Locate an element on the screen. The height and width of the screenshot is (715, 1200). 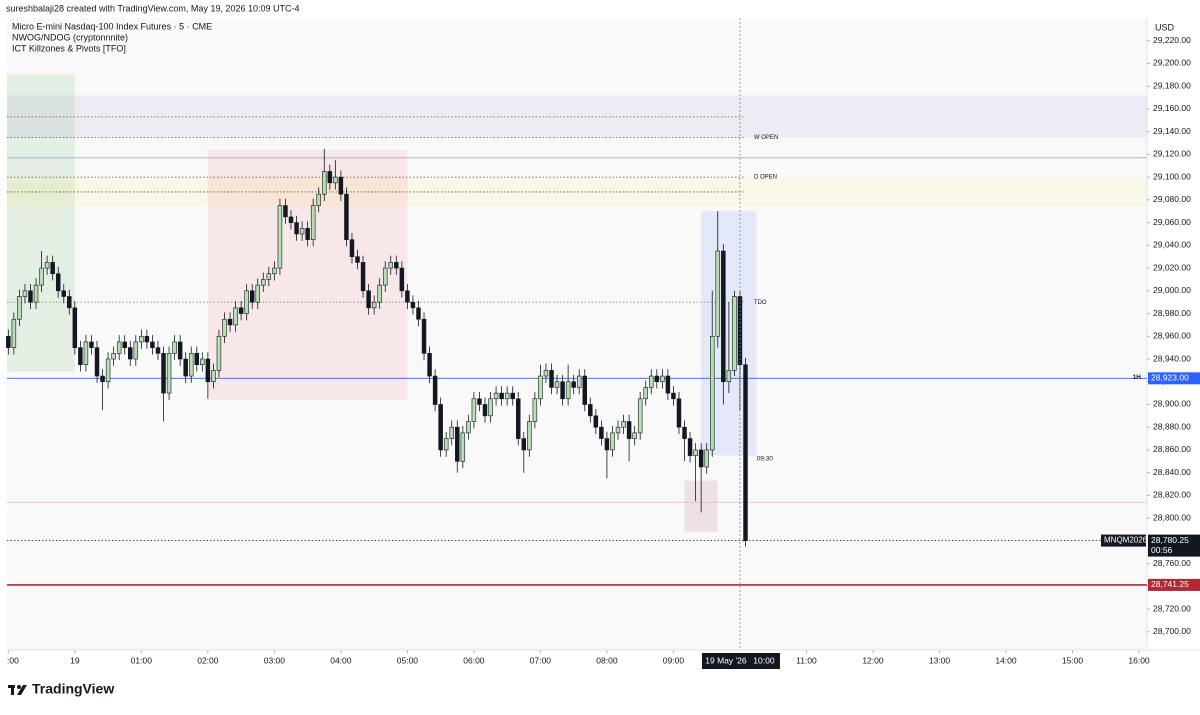
y-tick-label: 29,000.00 is located at coordinates (1172, 290).